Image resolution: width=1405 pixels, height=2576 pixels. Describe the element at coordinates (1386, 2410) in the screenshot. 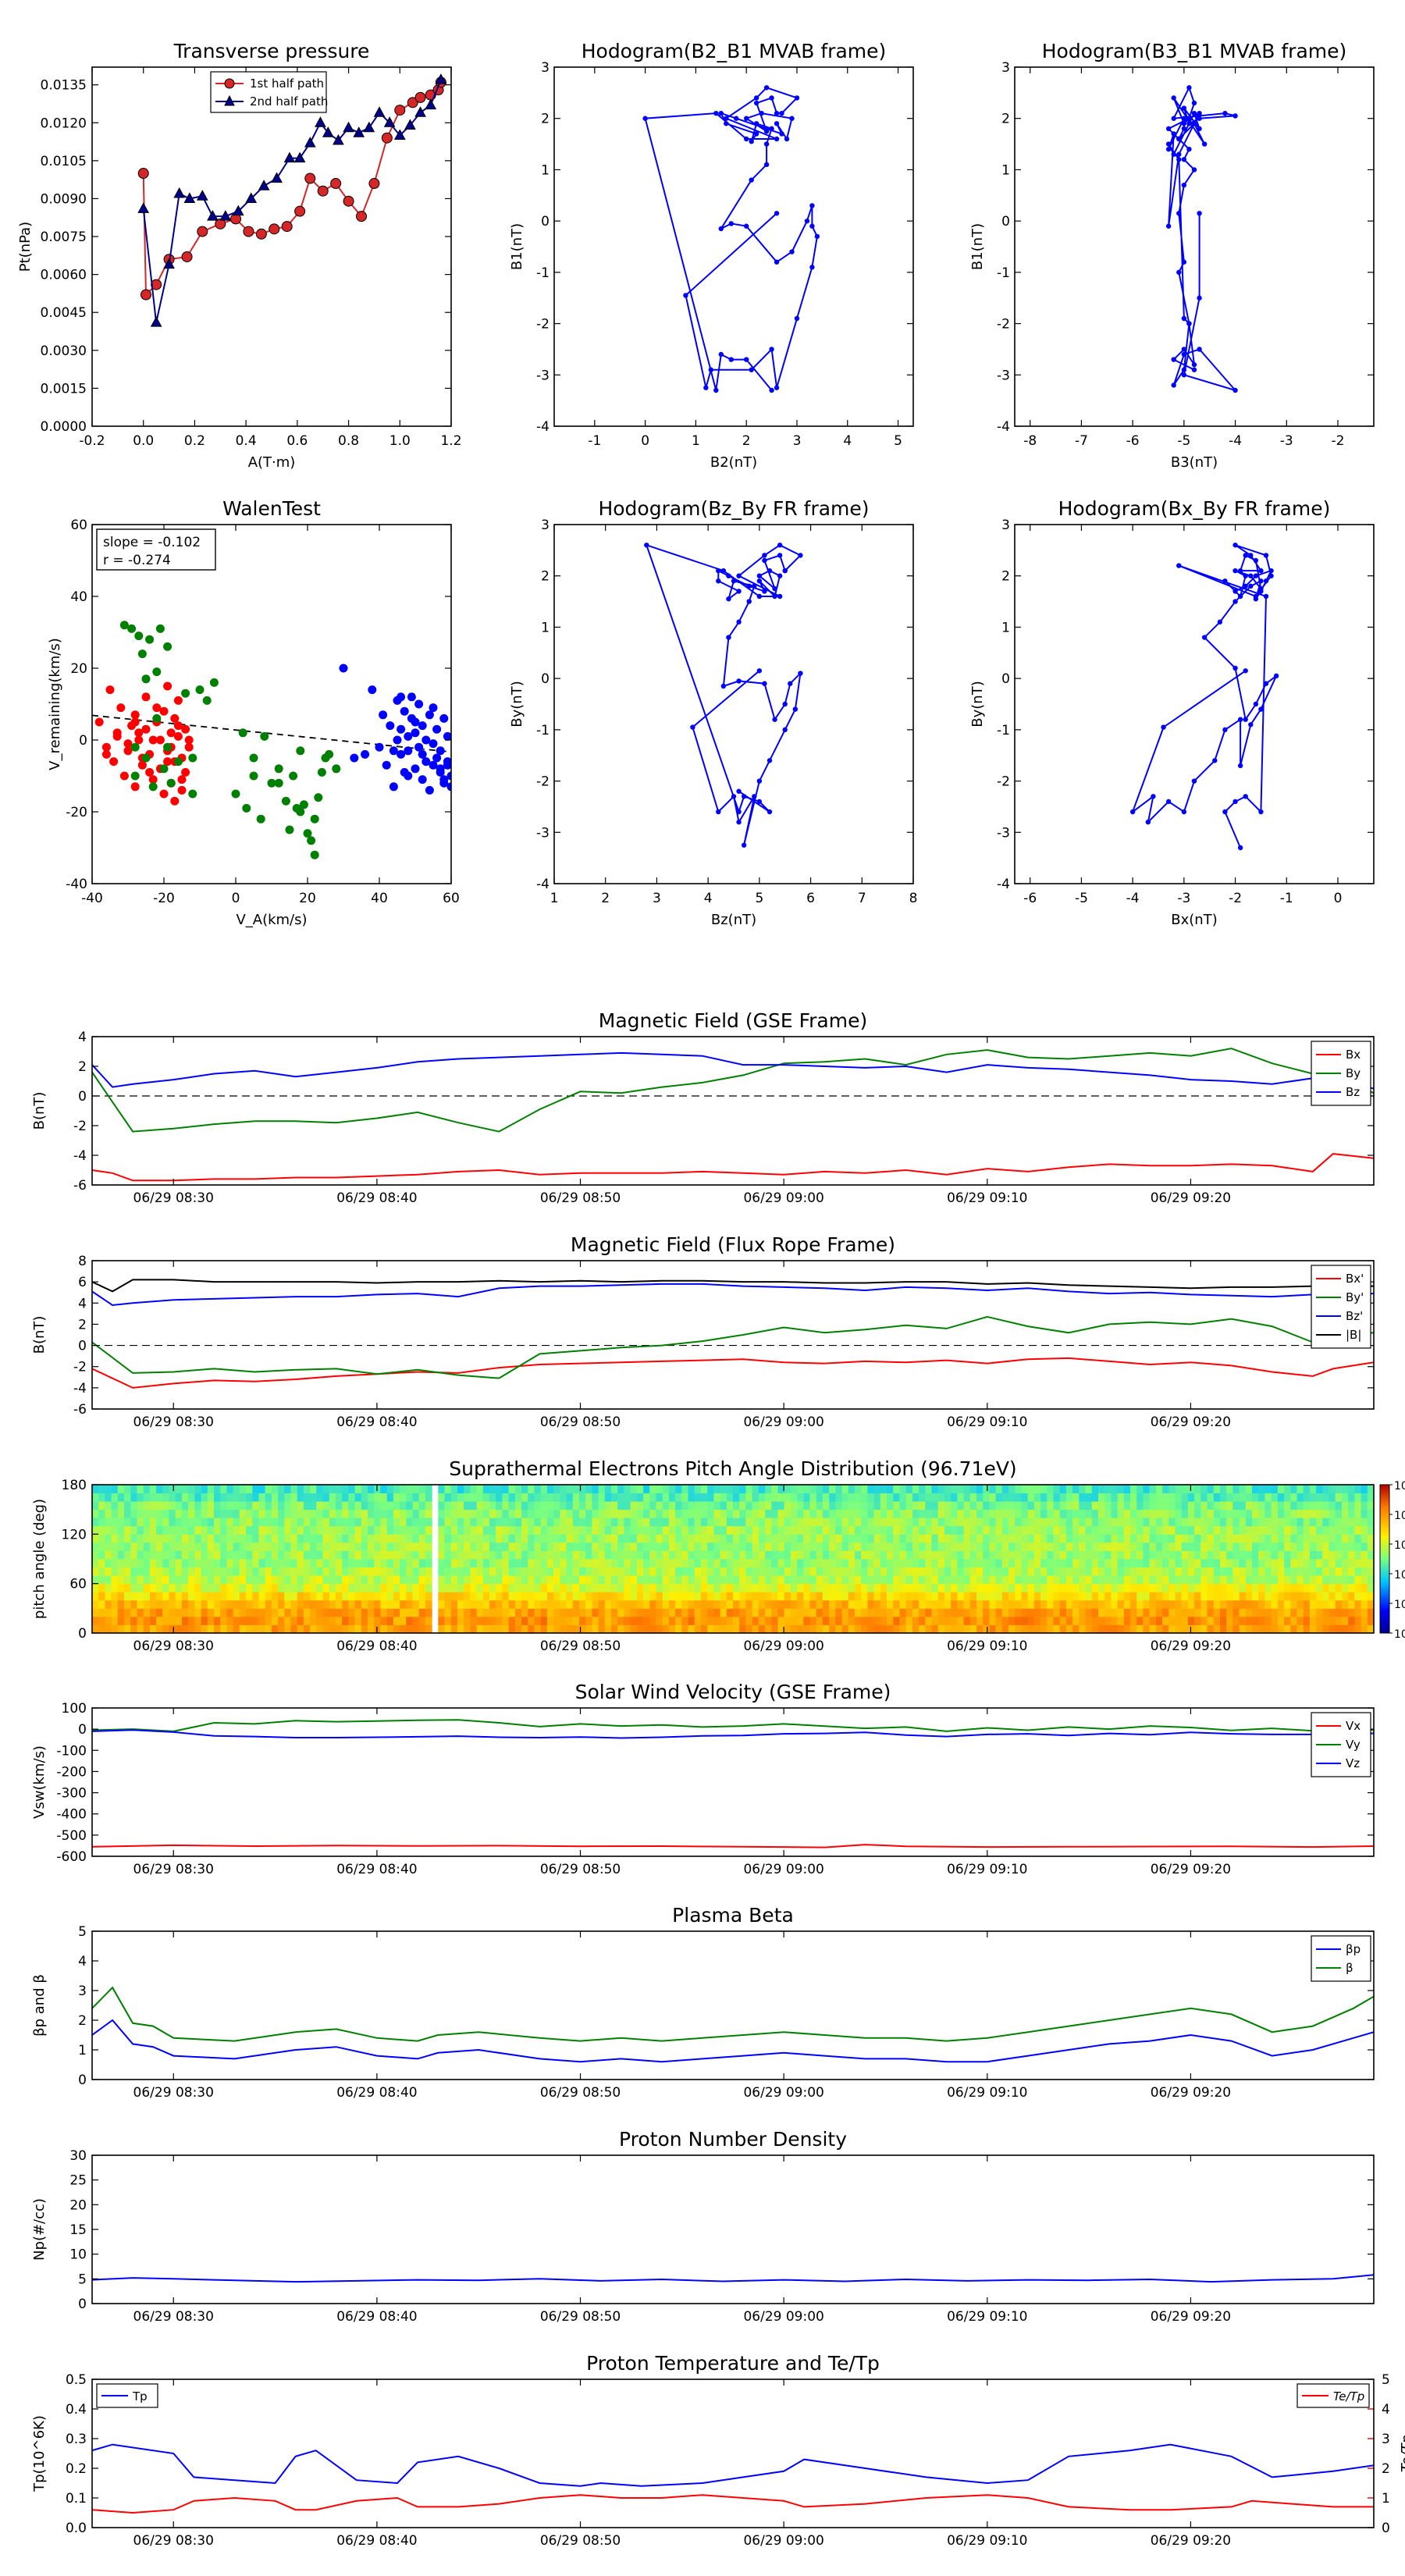

I see `y-right-tick-label: 4` at that location.